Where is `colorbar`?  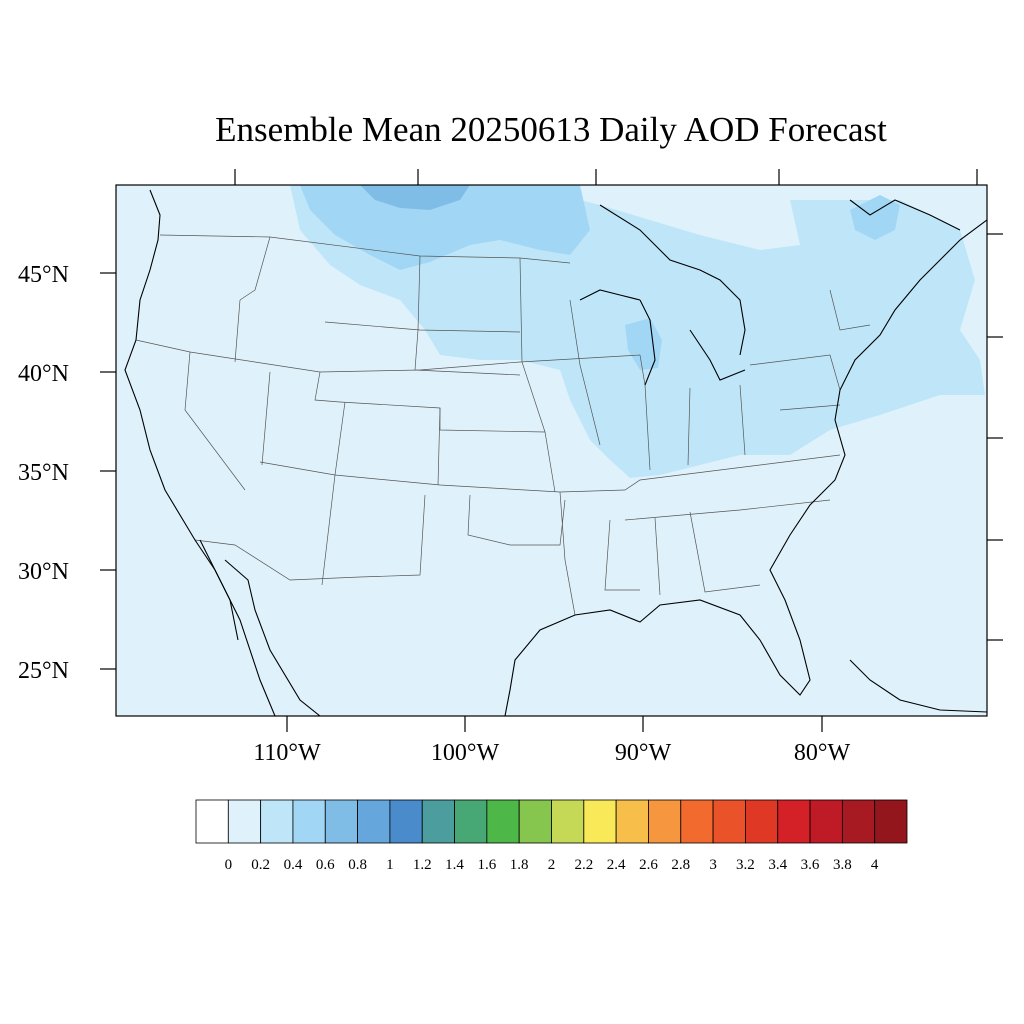
colorbar is located at coordinates (551, 821).